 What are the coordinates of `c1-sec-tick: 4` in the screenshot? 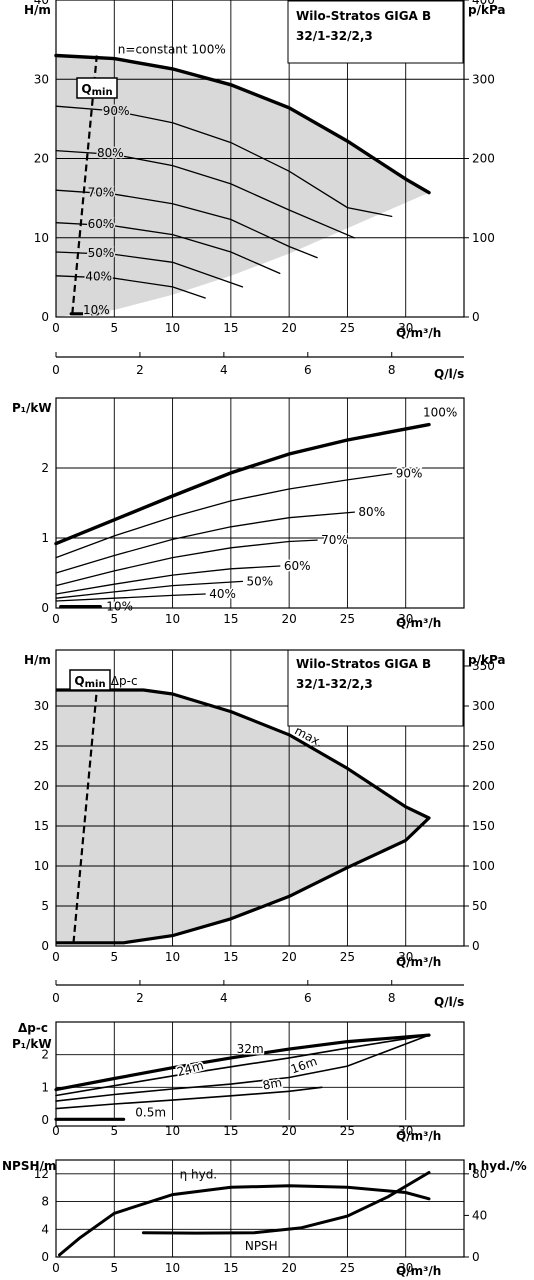 It's located at (224, 370).